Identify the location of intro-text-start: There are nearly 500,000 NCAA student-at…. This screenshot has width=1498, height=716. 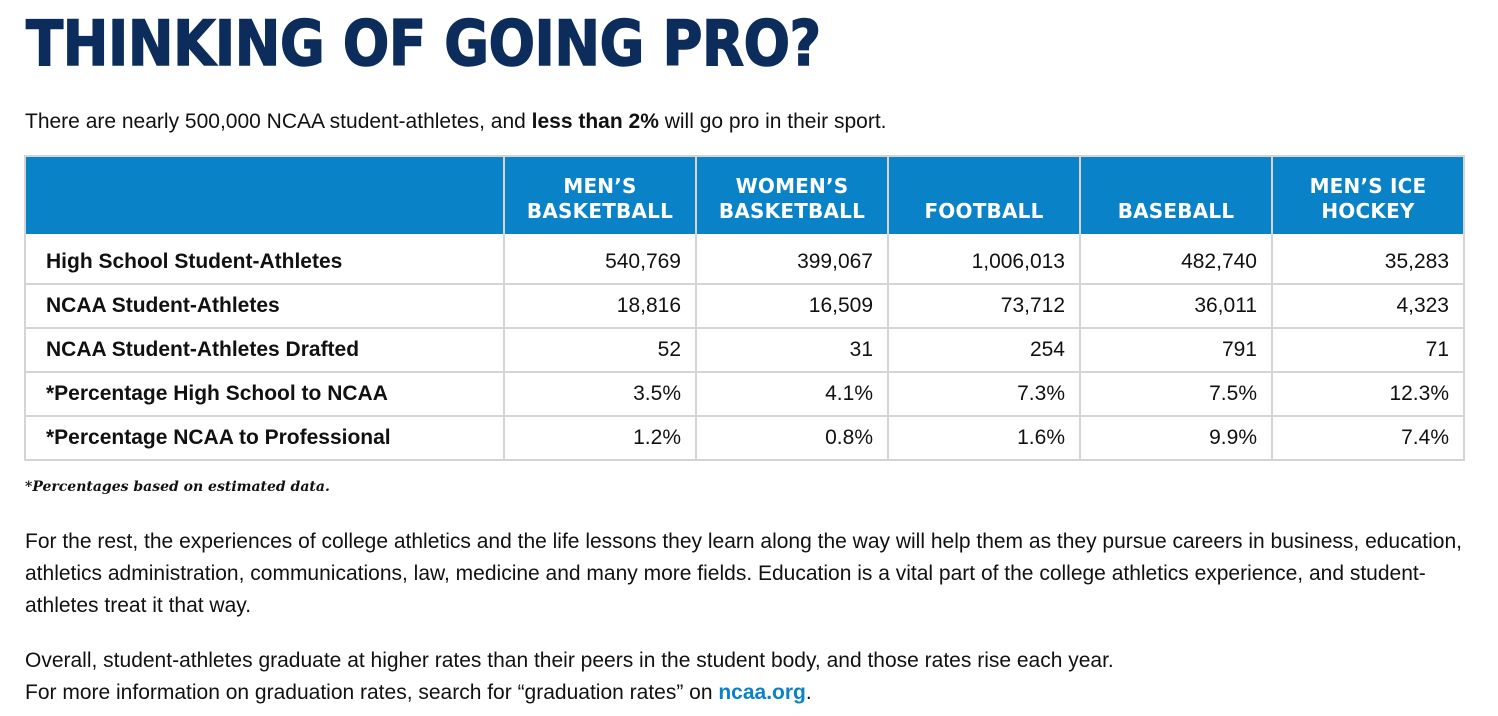
(278, 121).